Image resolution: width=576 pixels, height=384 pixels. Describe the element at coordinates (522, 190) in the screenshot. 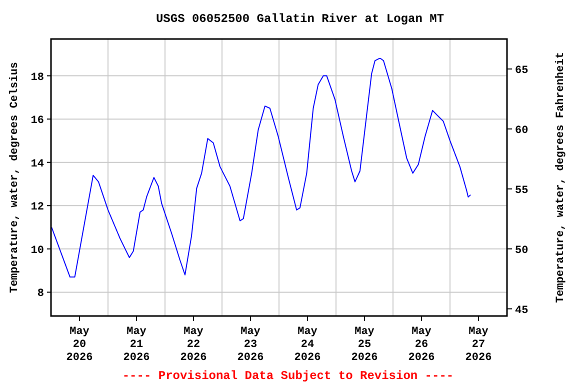

I see `y2-tick-label: 55` at that location.